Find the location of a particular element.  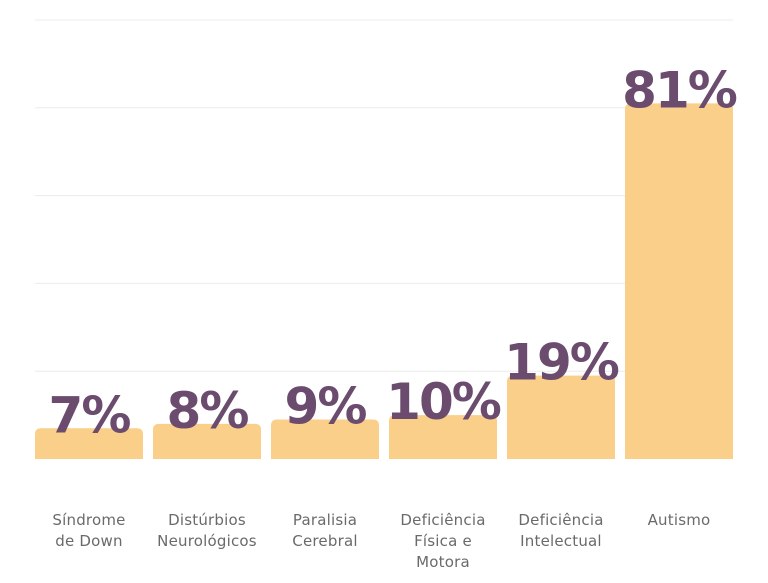

category-label-line: Motora is located at coordinates (443, 562).